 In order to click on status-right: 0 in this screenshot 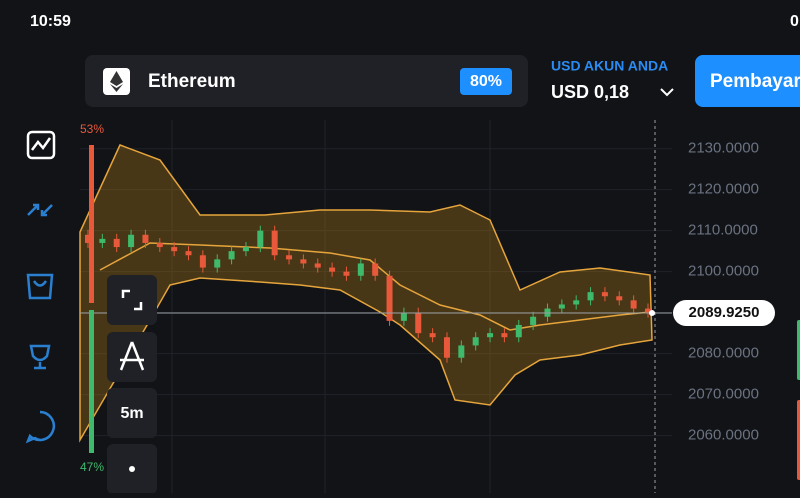, I will do `click(794, 21)`.